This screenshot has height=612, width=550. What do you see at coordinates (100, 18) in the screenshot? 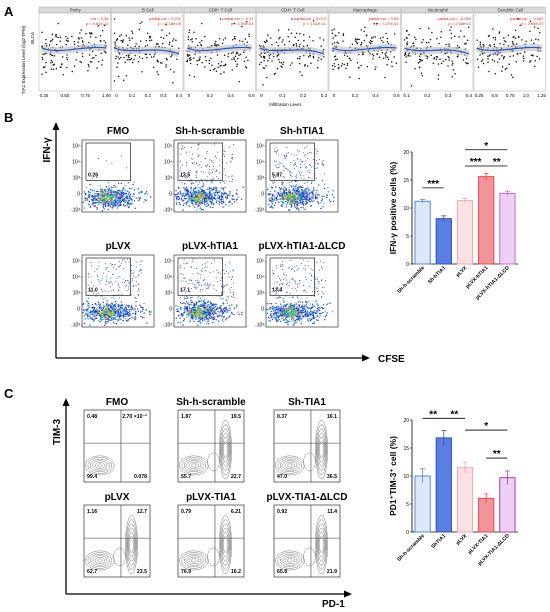
I see `correlation-stat: cor = 0.36` at bounding box center [100, 18].